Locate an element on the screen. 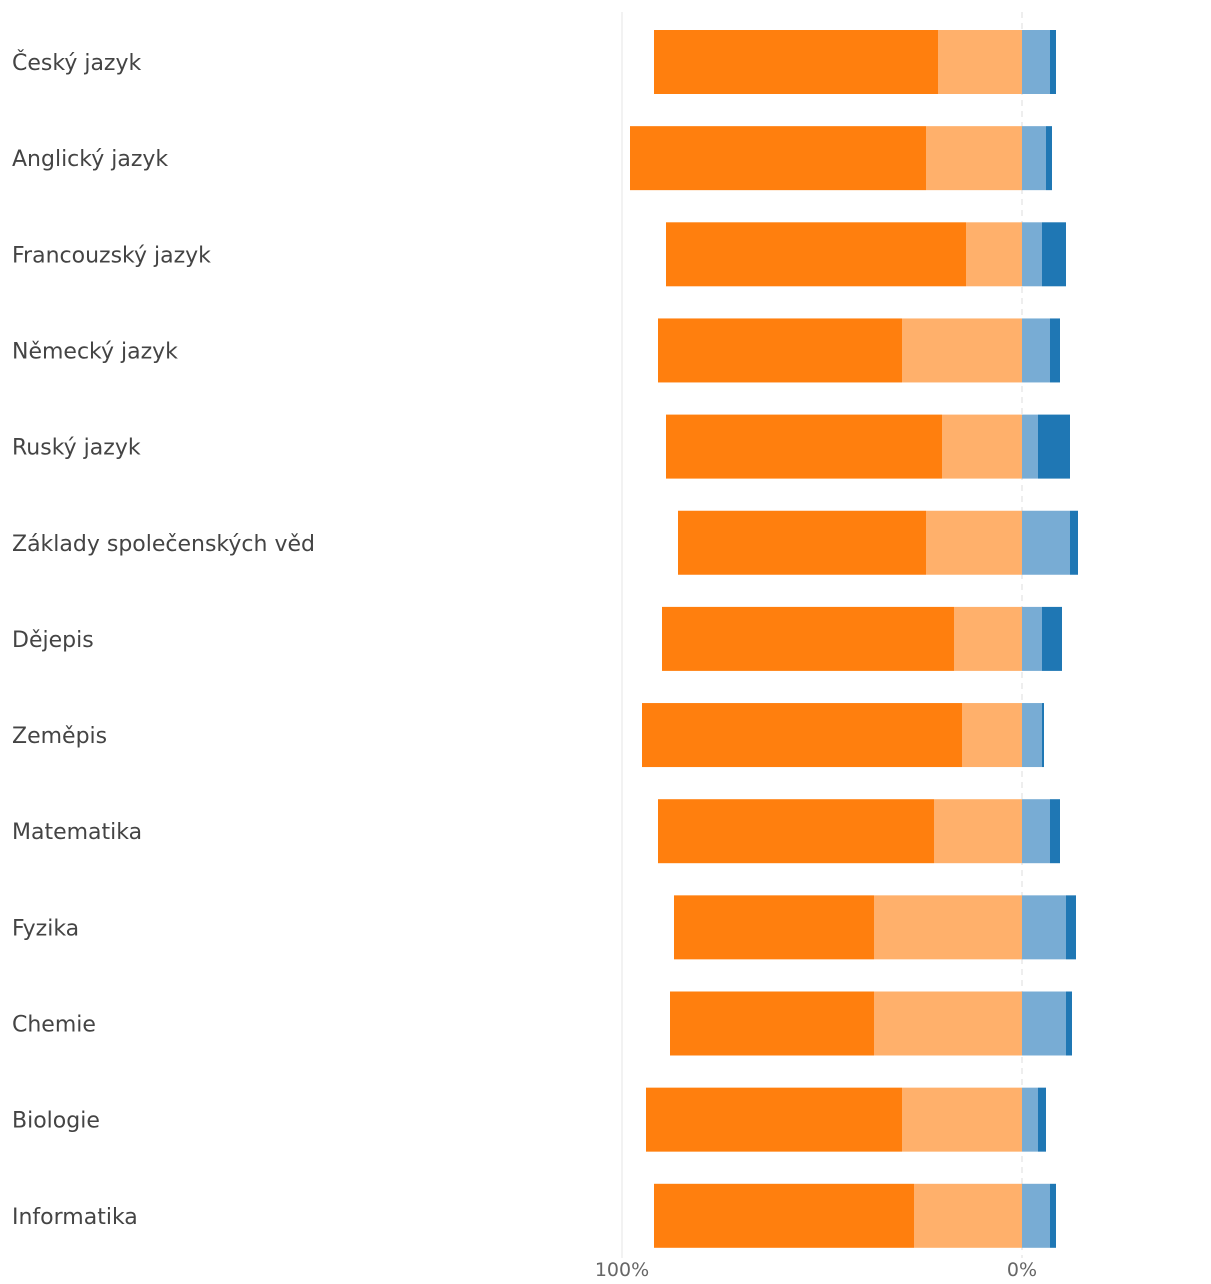 The image size is (1211, 1284). category-label: Fyzika is located at coordinates (45, 928).